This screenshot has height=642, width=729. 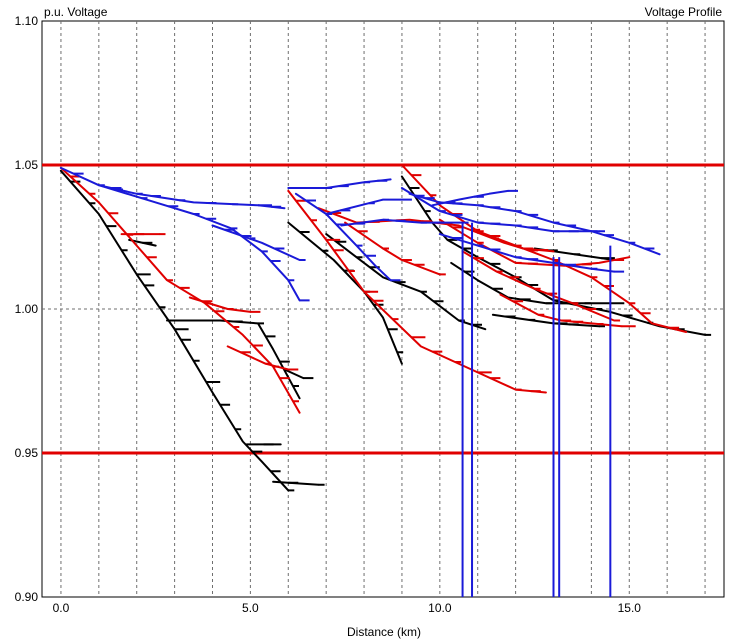 What do you see at coordinates (27, 165) in the screenshot?
I see `y-tick-label: 1.05` at bounding box center [27, 165].